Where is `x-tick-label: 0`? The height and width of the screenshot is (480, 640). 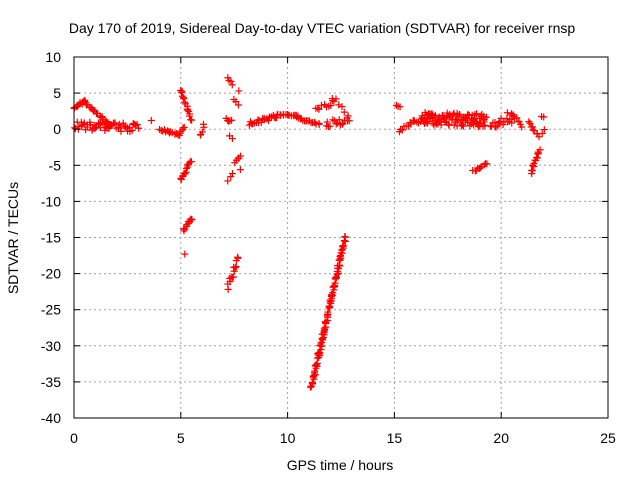
x-tick-label: 0 is located at coordinates (74, 438).